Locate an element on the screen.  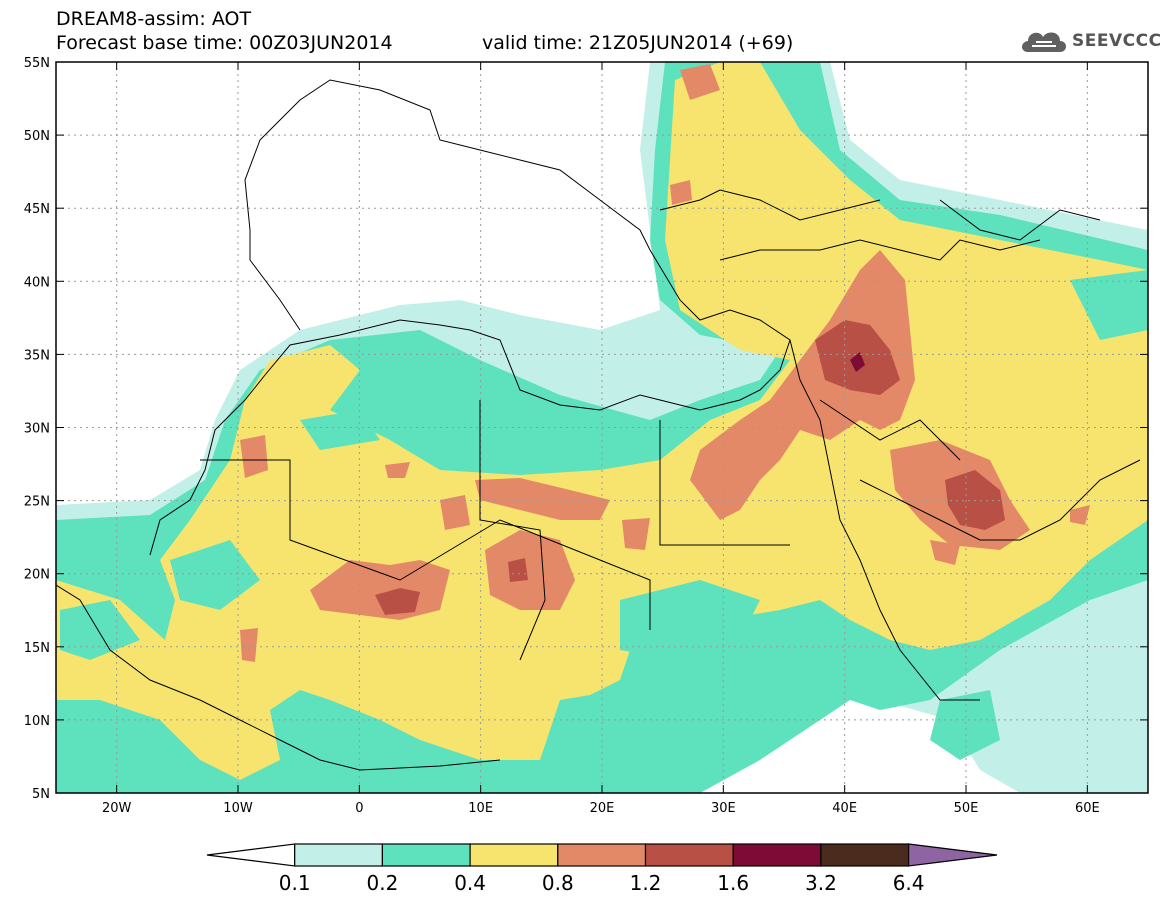
cloud-icon is located at coordinates (1044, 42).